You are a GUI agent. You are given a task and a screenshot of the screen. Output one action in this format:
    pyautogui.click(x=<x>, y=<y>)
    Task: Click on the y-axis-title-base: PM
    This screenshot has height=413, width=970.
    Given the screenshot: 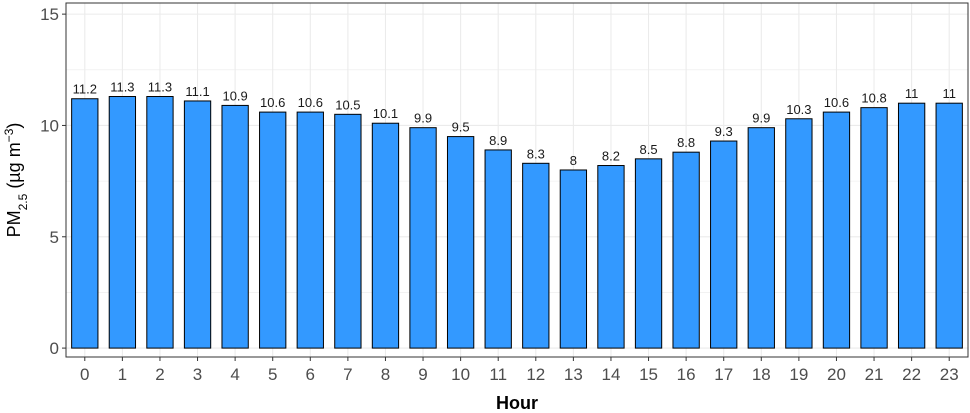 What is the action you would take?
    pyautogui.click(x=14, y=223)
    